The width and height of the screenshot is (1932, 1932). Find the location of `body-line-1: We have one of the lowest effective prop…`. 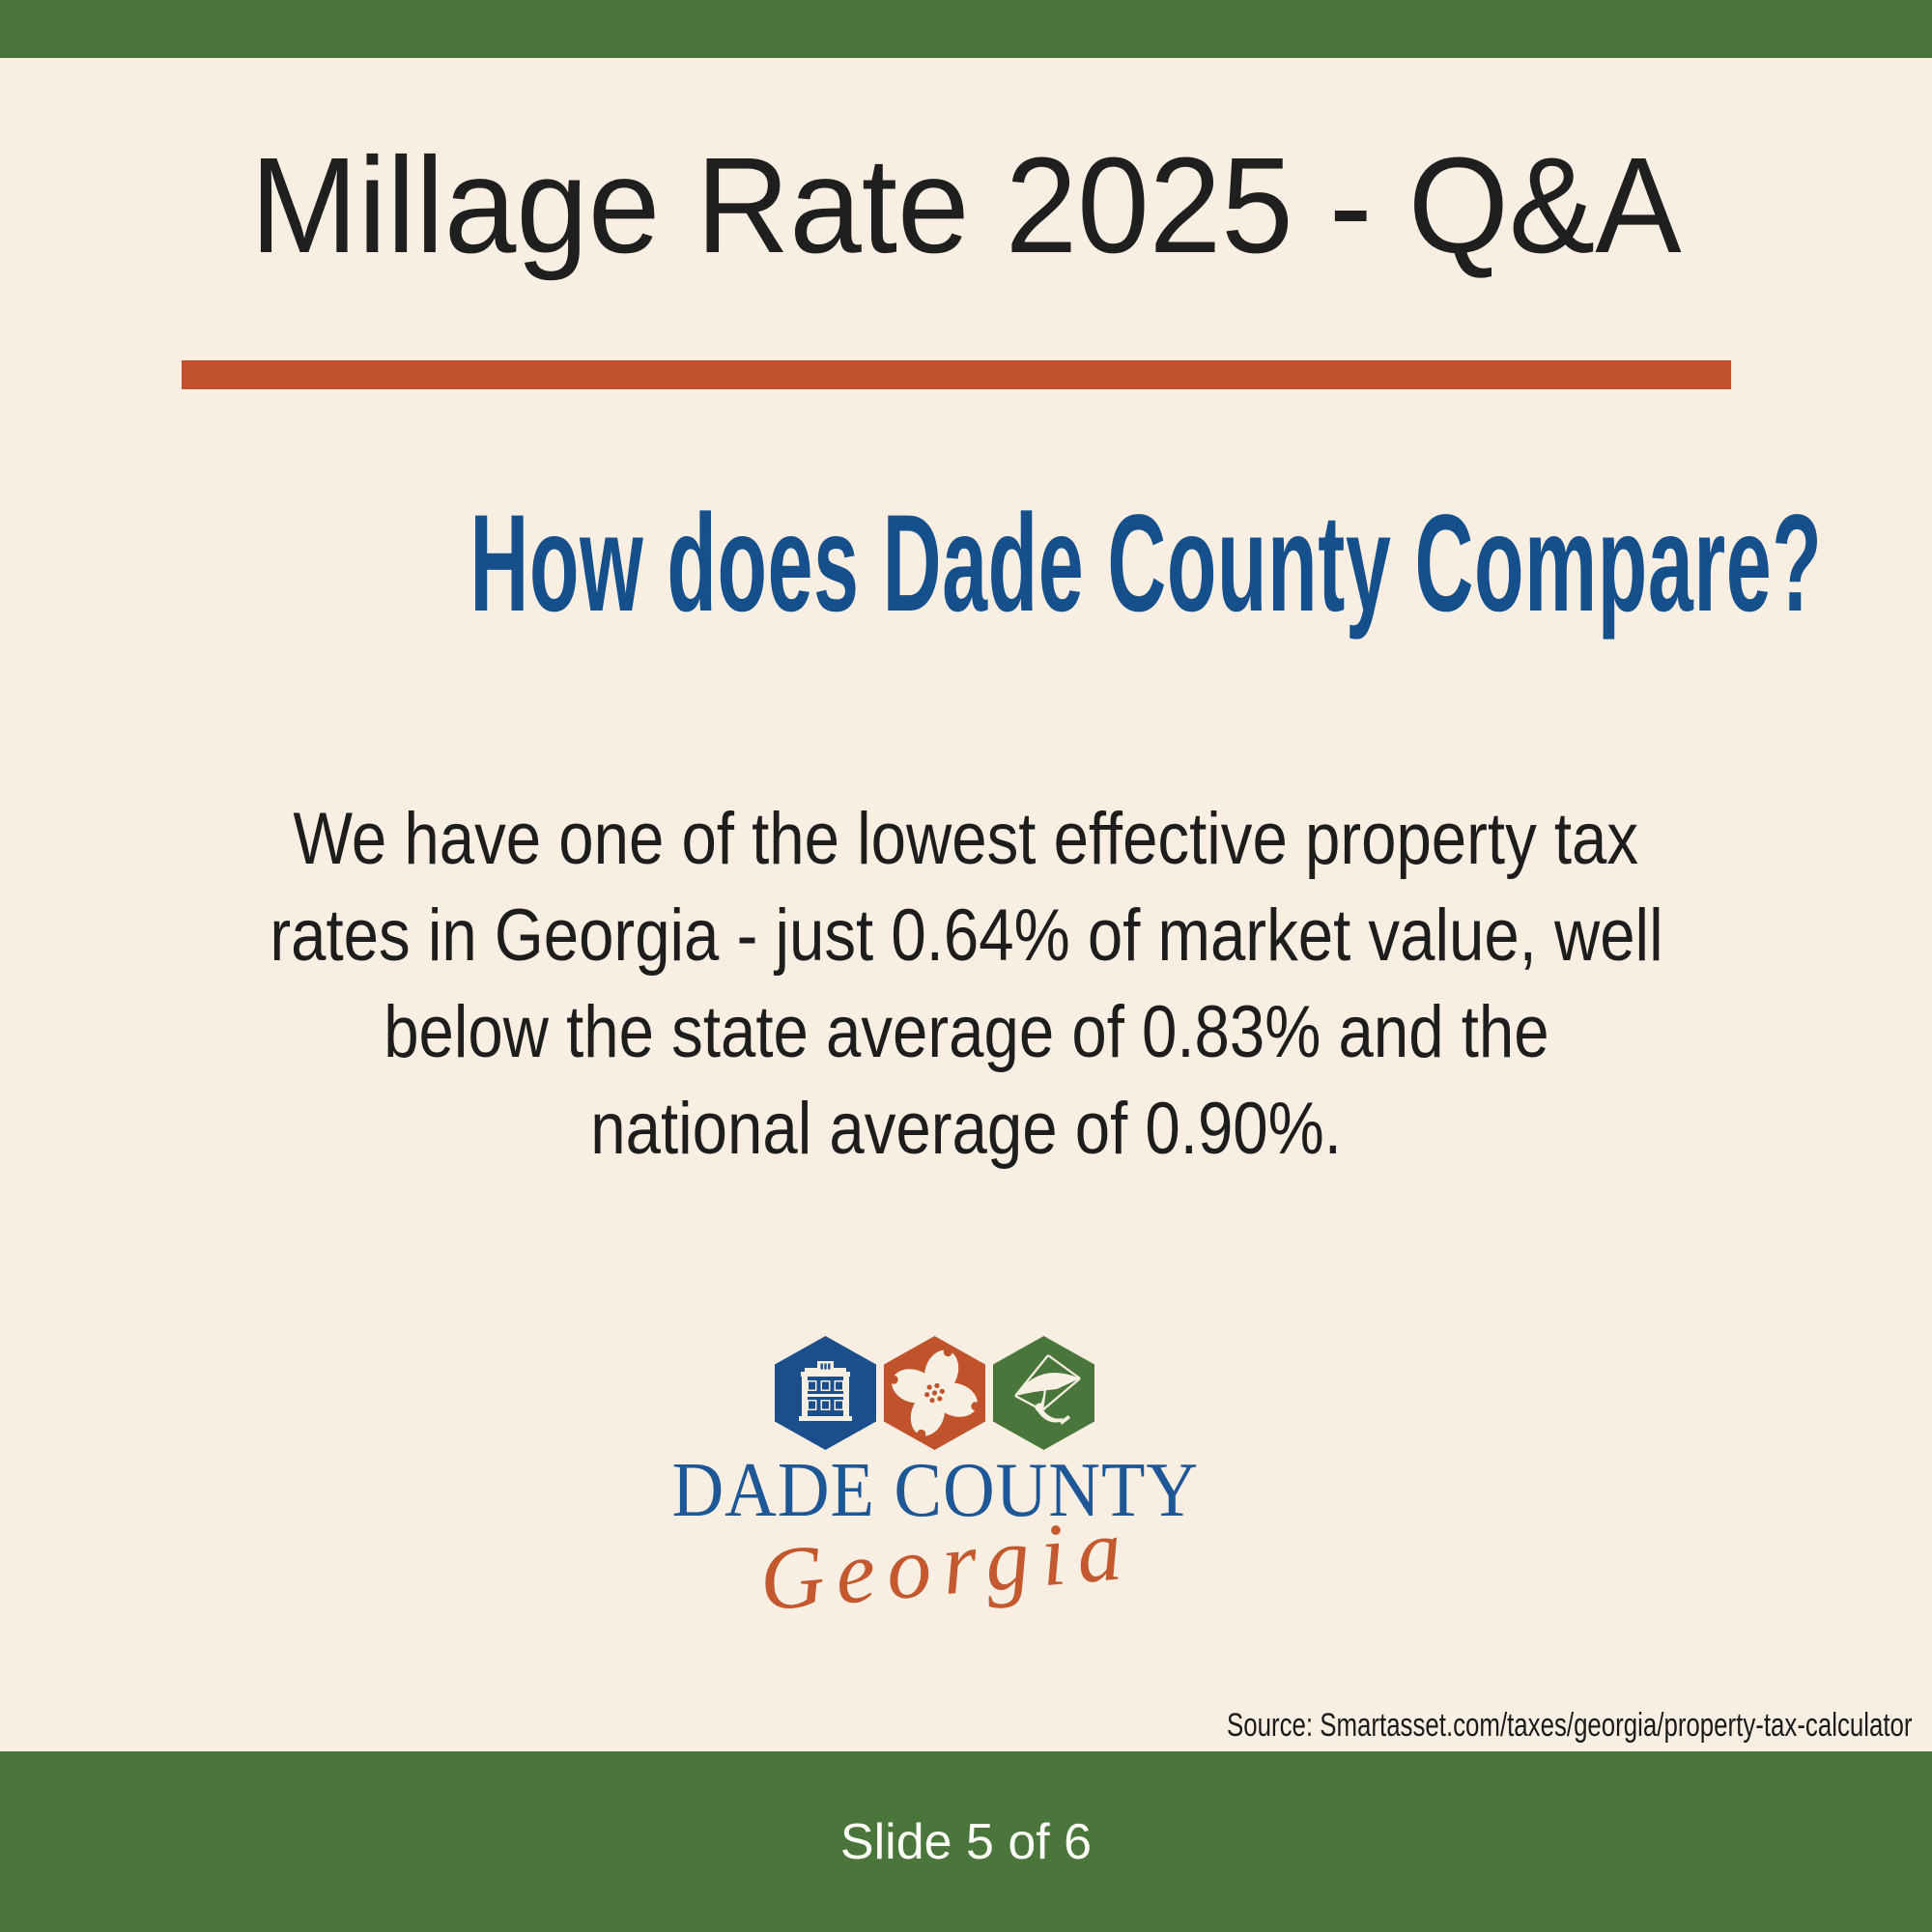

body-line-1: We have one of the lowest effective prop… is located at coordinates (966, 838).